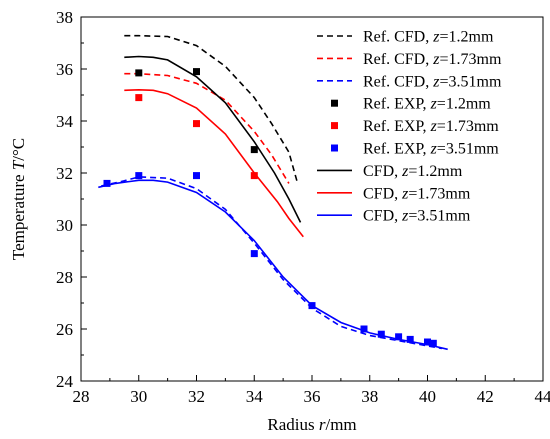 The height and width of the screenshot is (439, 550). I want to click on y-tick-label-6: 36, so click(64, 69).